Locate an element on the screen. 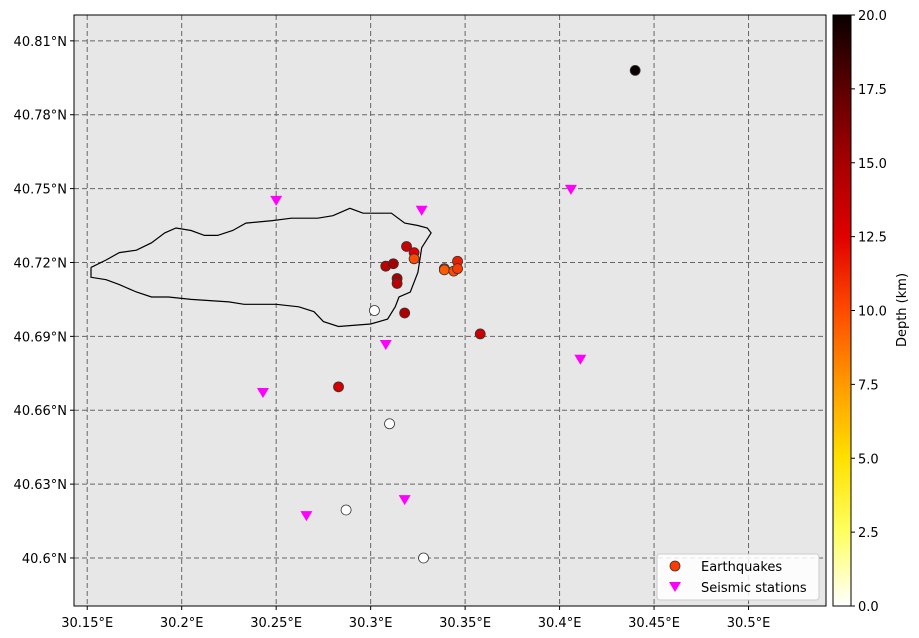 The image size is (919, 638). x-tick-label: 30.15°E is located at coordinates (87, 623).